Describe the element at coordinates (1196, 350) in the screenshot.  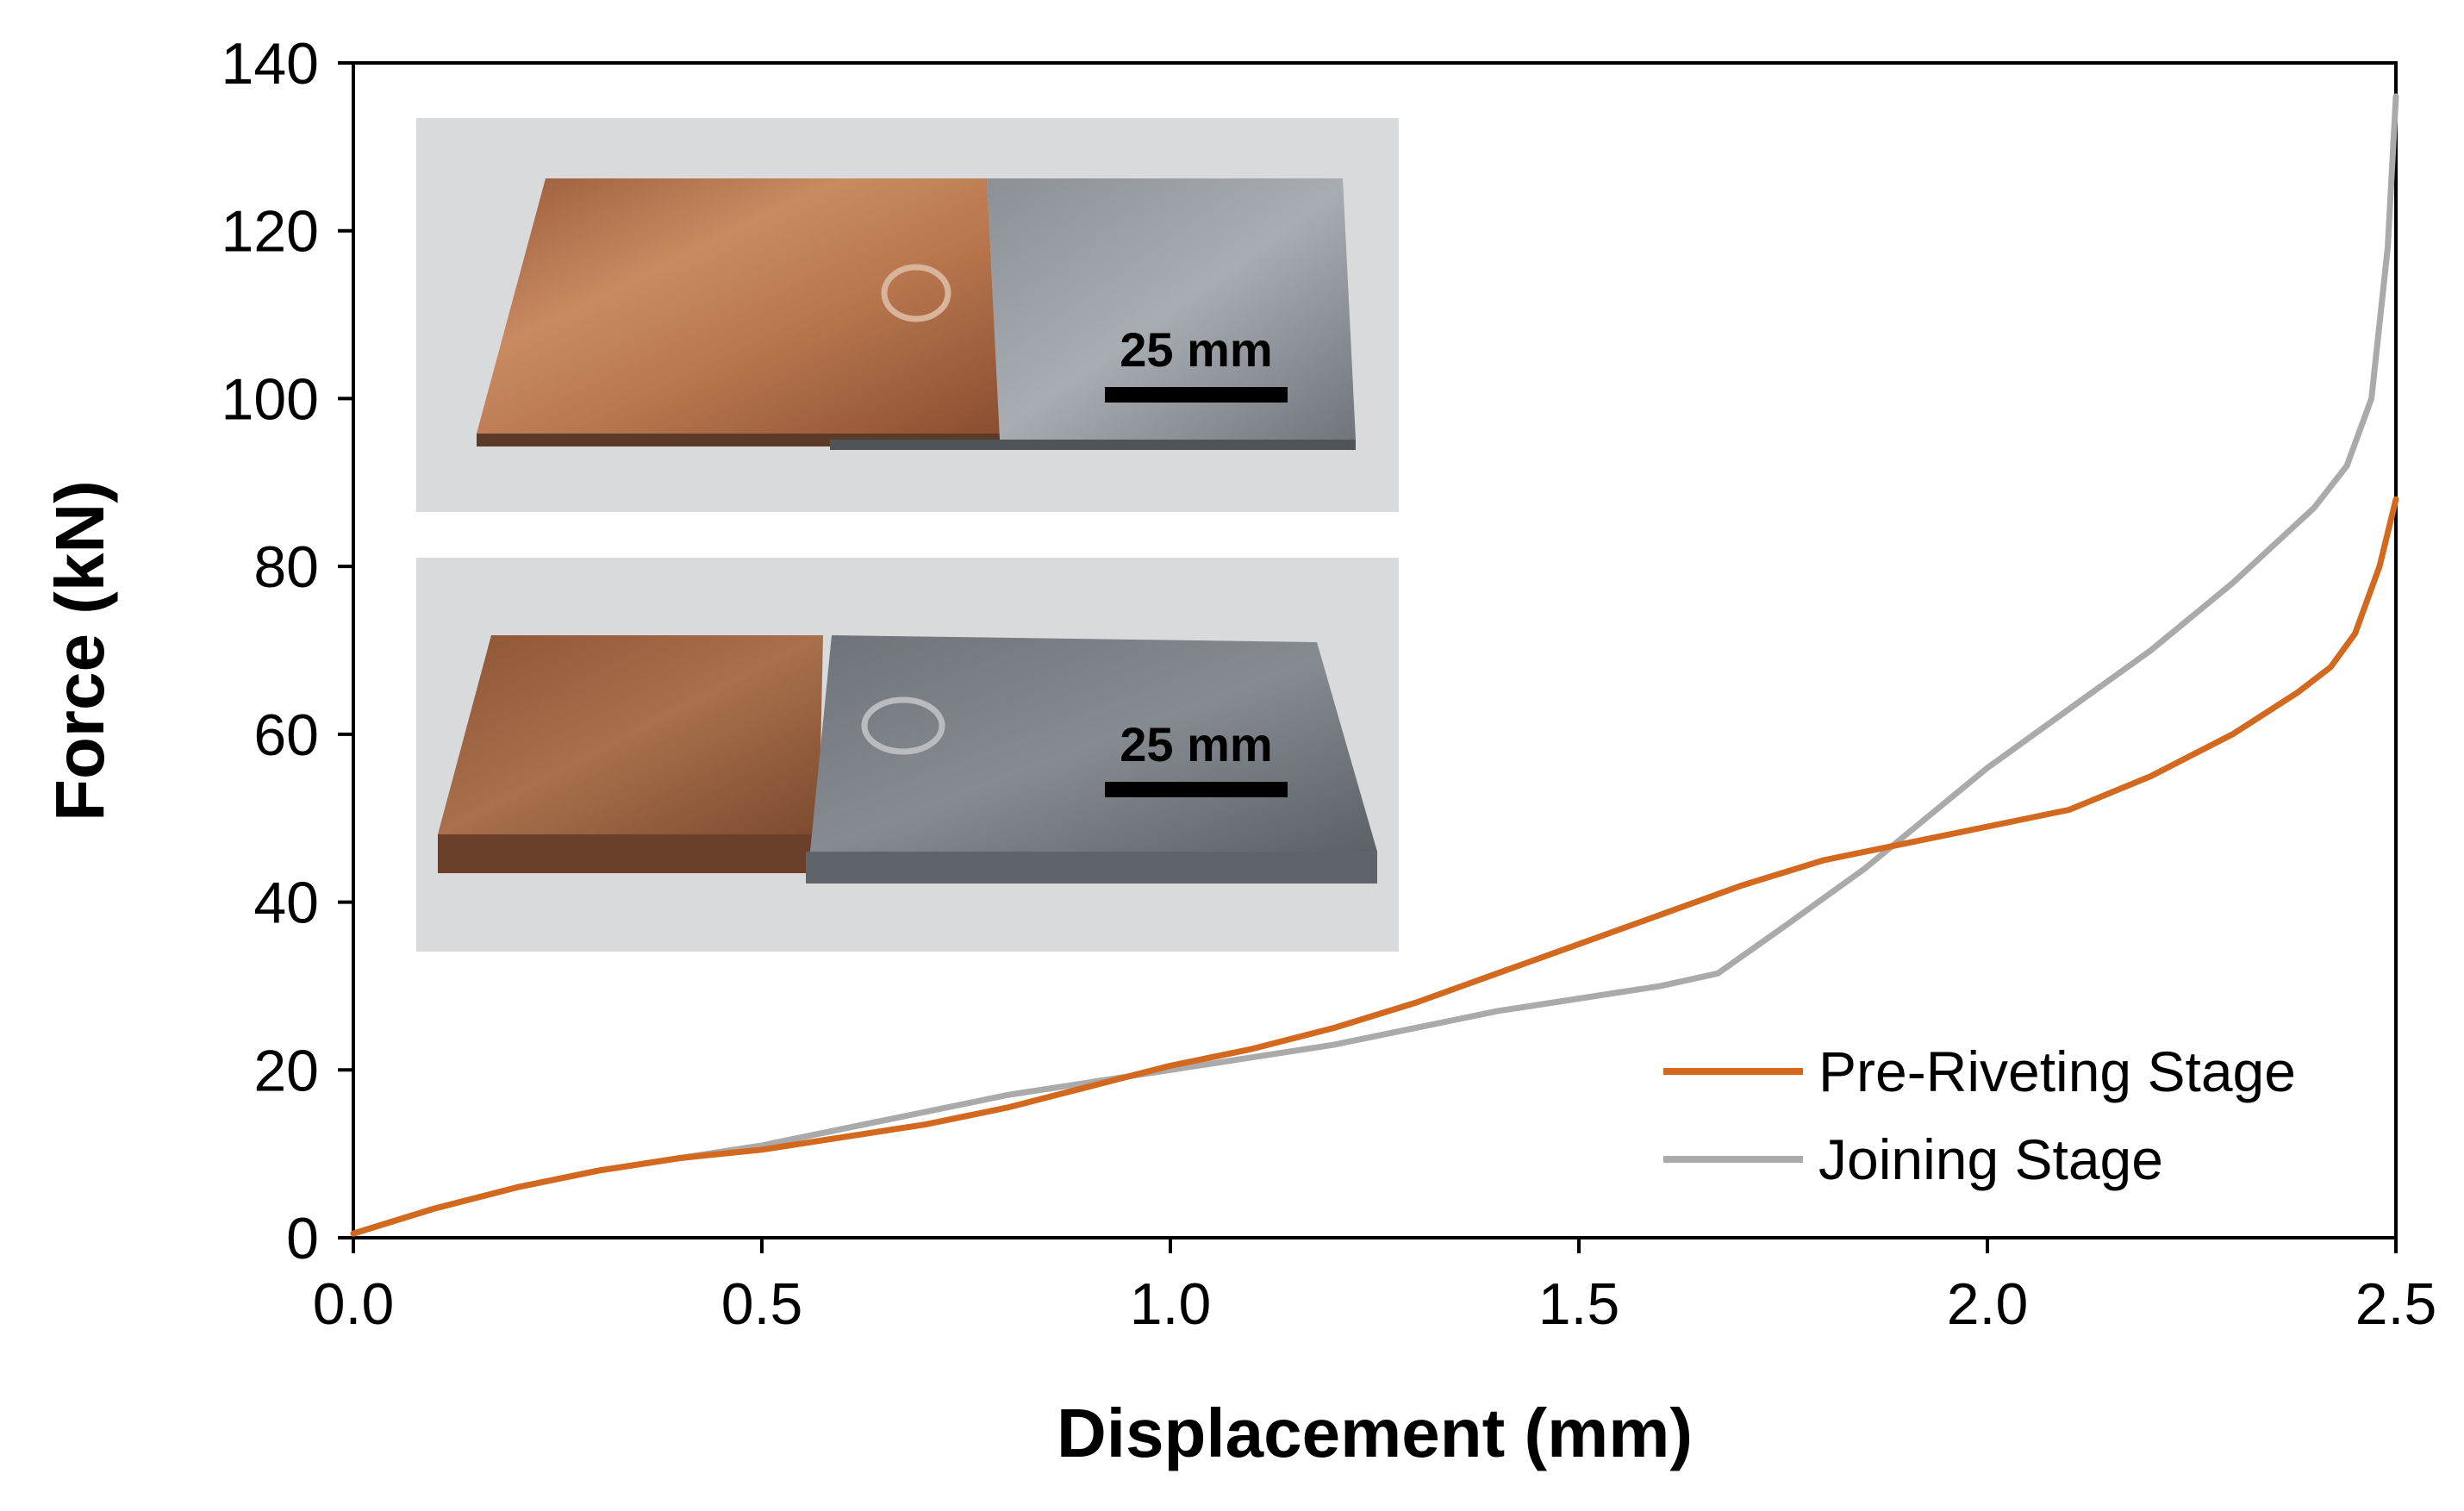
I see `scale-bar-label-top: 25 mm` at that location.